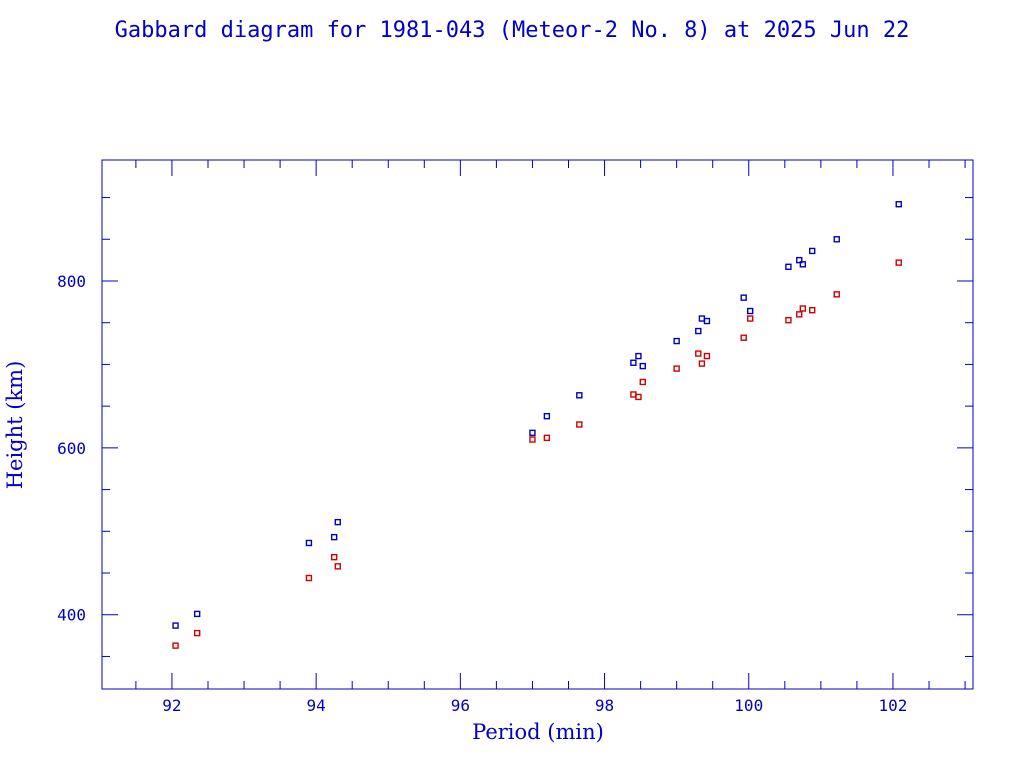  What do you see at coordinates (748, 705) in the screenshot?
I see `x-tick-label: 100` at bounding box center [748, 705].